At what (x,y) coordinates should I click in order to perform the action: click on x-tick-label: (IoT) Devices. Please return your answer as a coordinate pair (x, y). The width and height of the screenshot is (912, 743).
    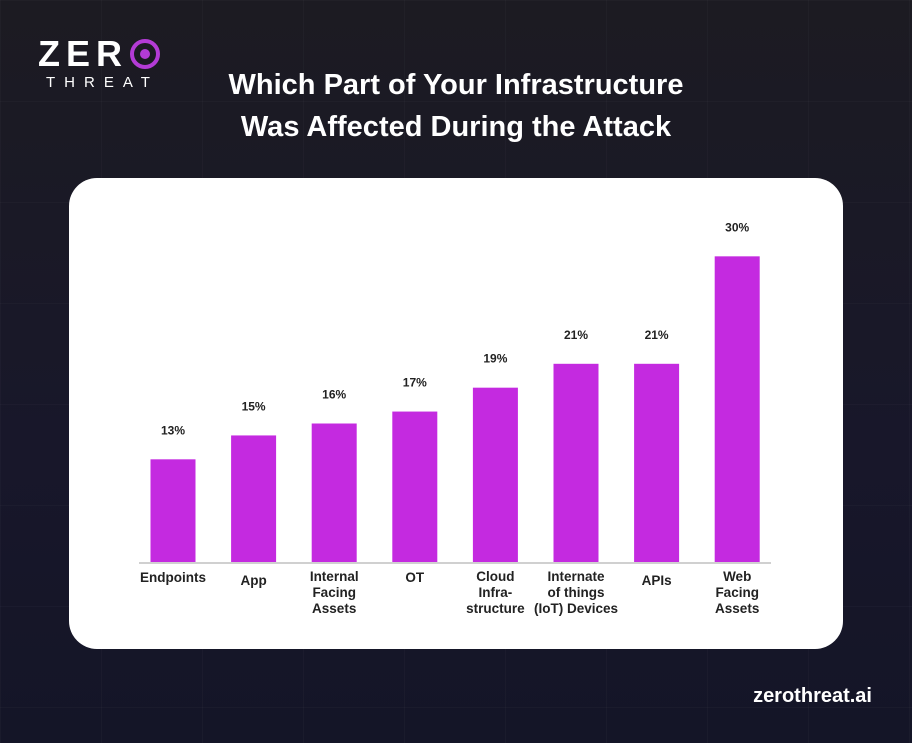
    Looking at the image, I should click on (576, 608).